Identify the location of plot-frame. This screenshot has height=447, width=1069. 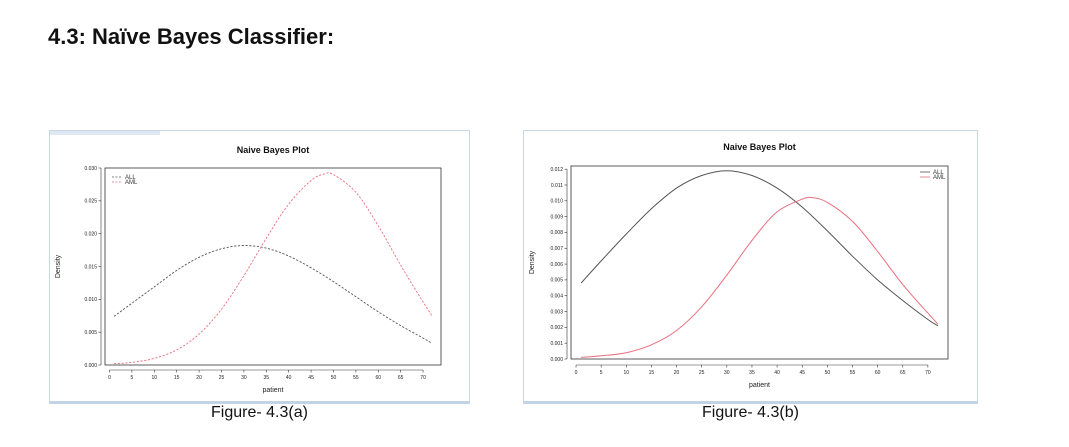
(273, 266).